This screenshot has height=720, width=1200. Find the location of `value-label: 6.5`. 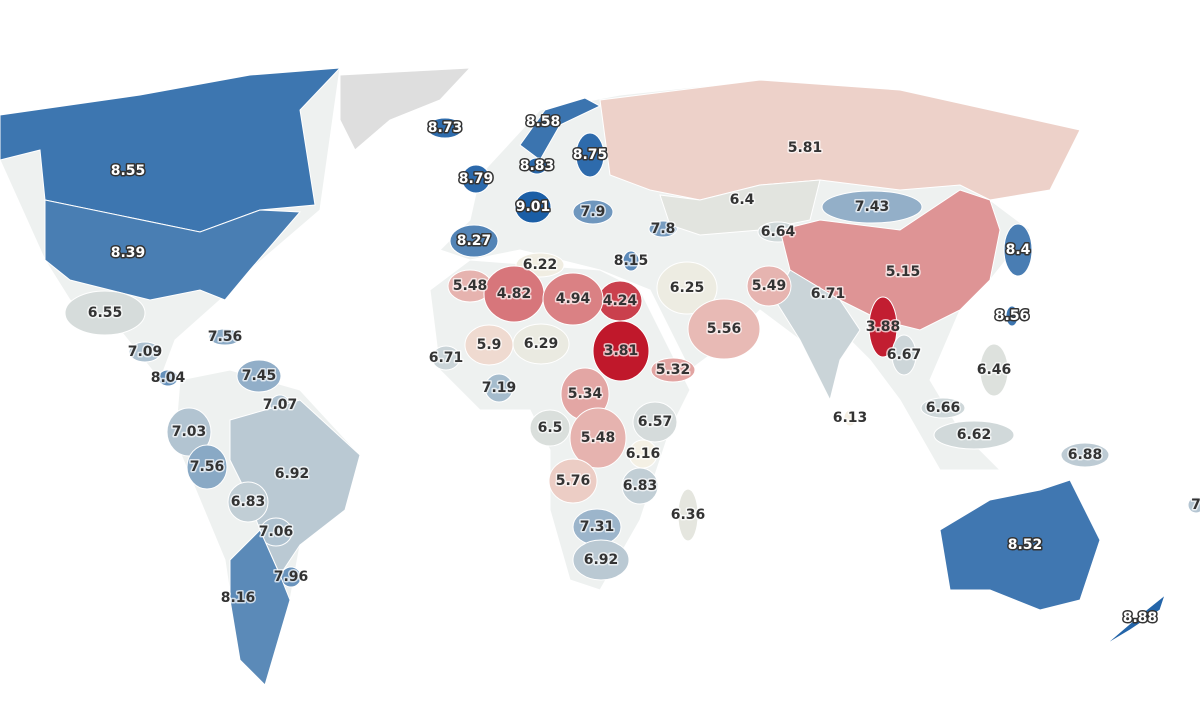

value-label: 6.5 is located at coordinates (550, 428).